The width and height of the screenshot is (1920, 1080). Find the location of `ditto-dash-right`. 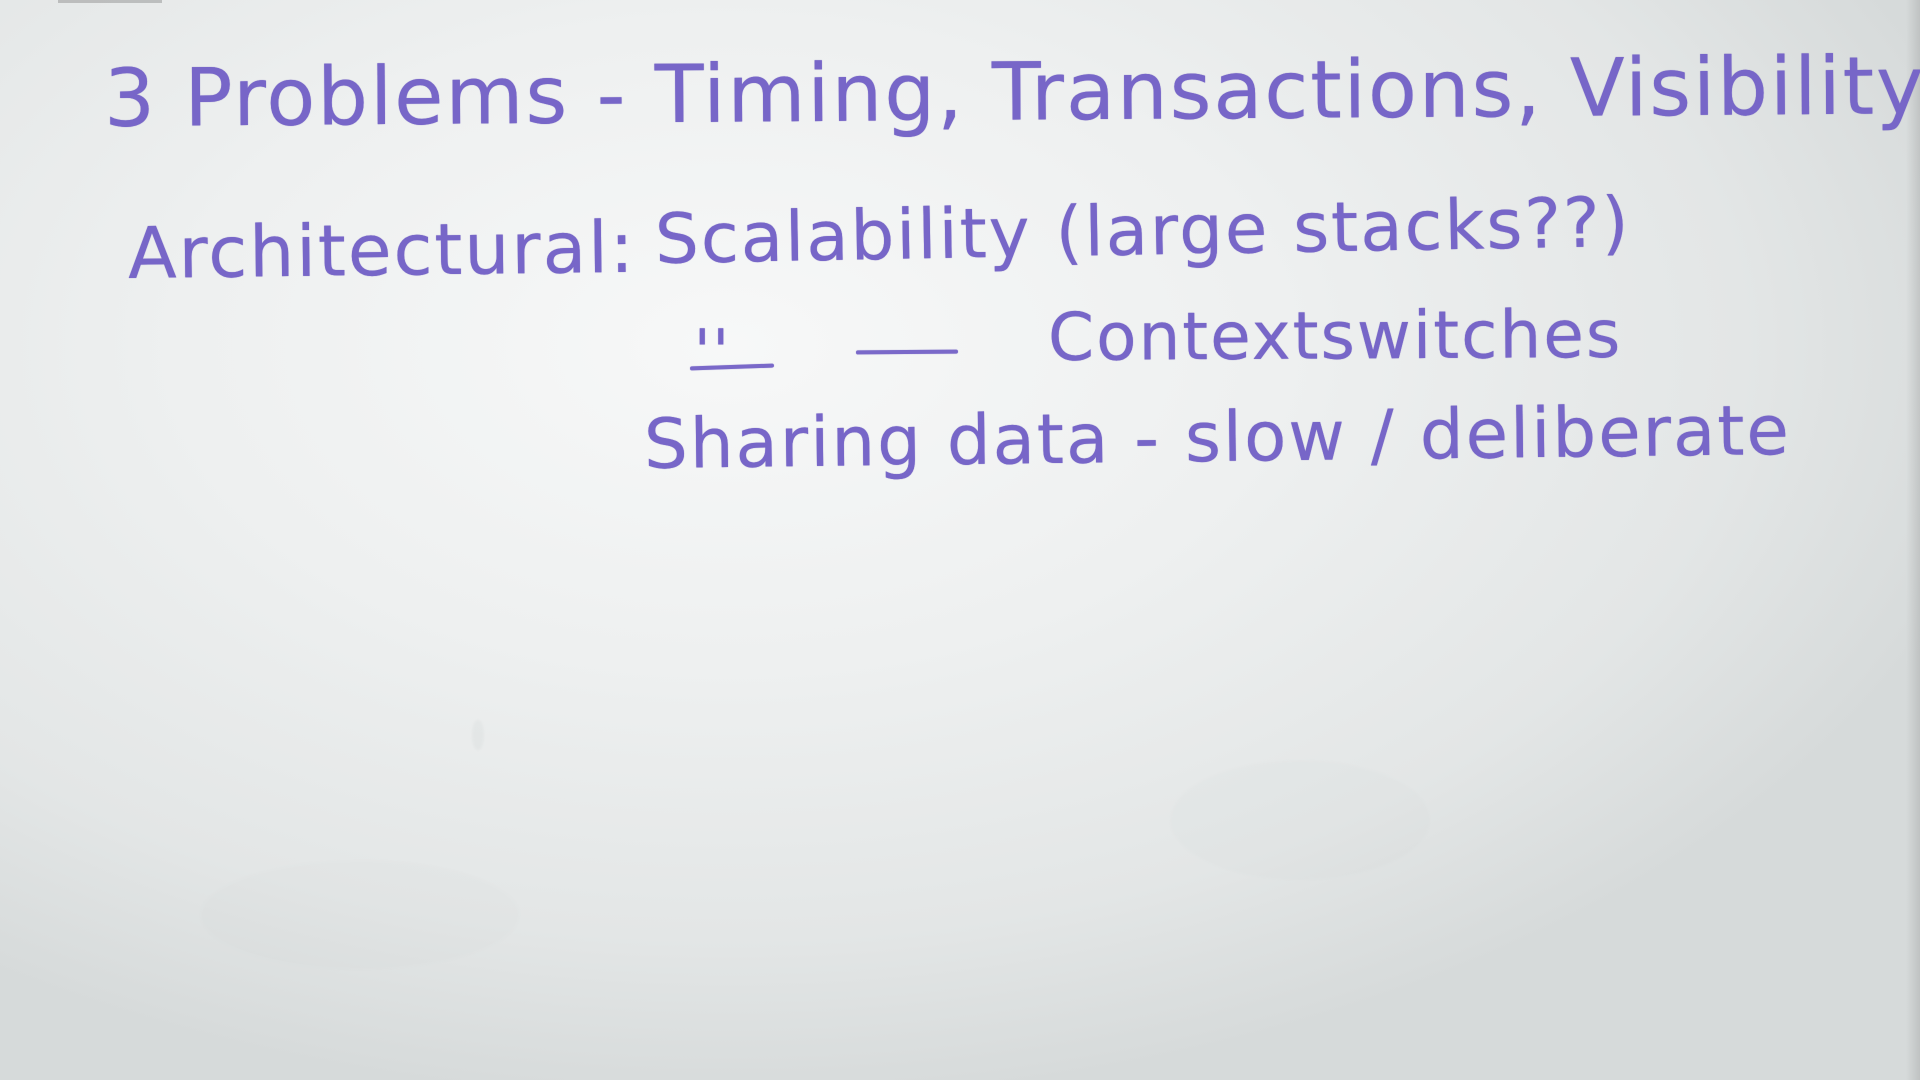

ditto-dash-right is located at coordinates (907, 352).